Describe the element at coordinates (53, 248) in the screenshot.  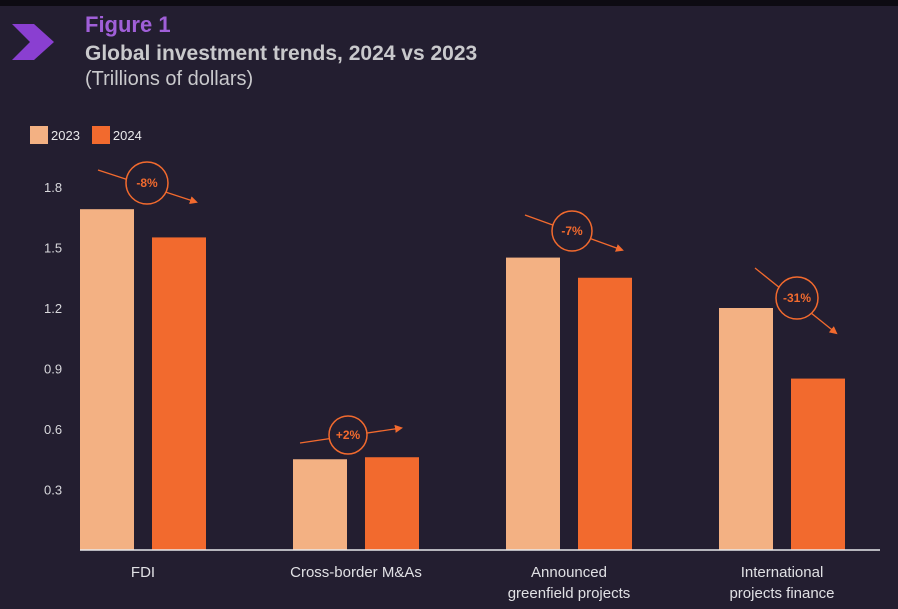
I see `y-tick-label: 1.5` at that location.